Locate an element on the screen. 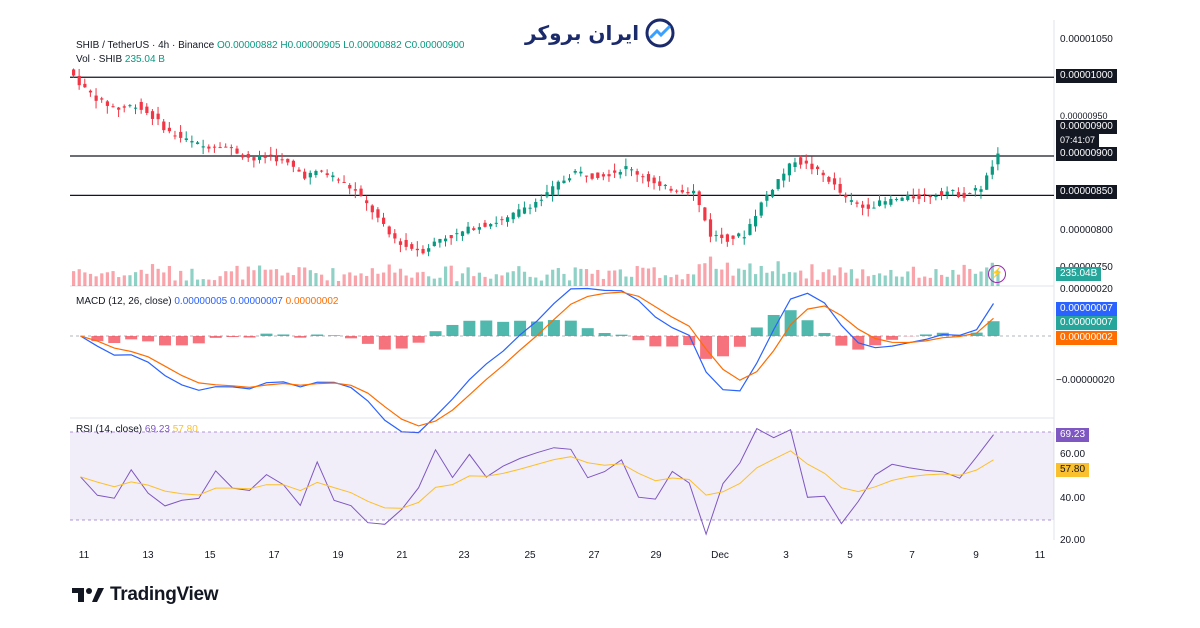  time-axis-label: 23 is located at coordinates (464, 555).